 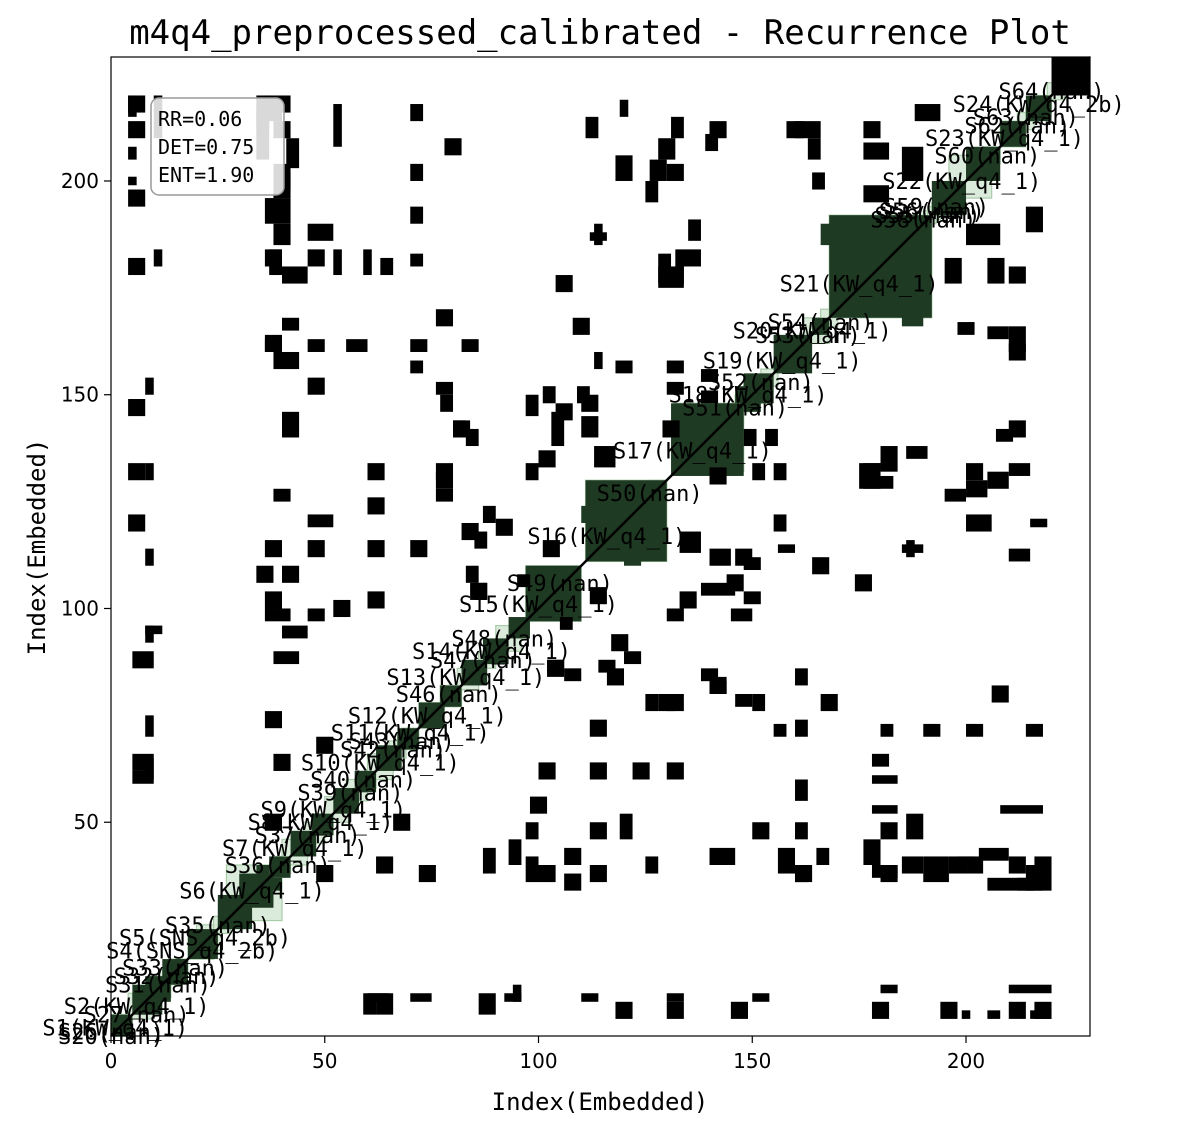 What do you see at coordinates (923, 220) in the screenshot?
I see `segment-label: S58(nan)` at bounding box center [923, 220].